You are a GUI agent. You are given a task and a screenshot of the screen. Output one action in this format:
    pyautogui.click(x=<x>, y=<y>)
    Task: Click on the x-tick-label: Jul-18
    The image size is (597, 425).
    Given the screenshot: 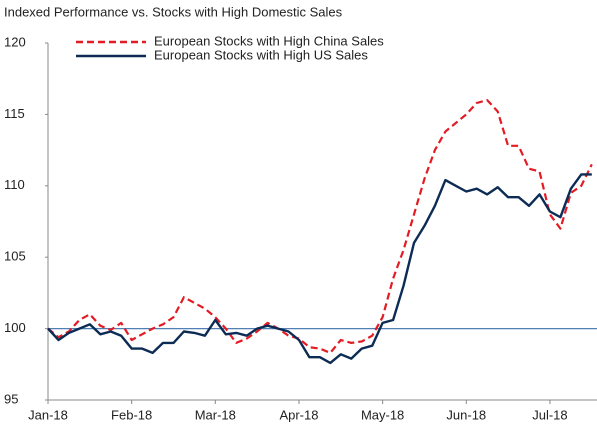 What is the action you would take?
    pyautogui.click(x=549, y=414)
    